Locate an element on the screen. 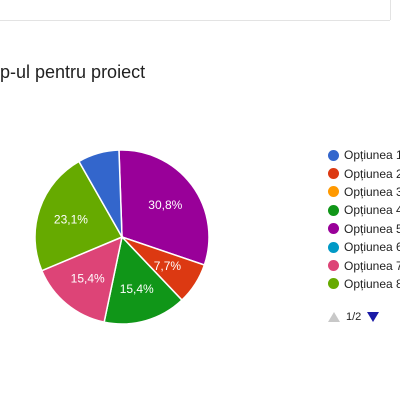 The height and width of the screenshot is (400, 400). next-page-icon is located at coordinates (373, 317).